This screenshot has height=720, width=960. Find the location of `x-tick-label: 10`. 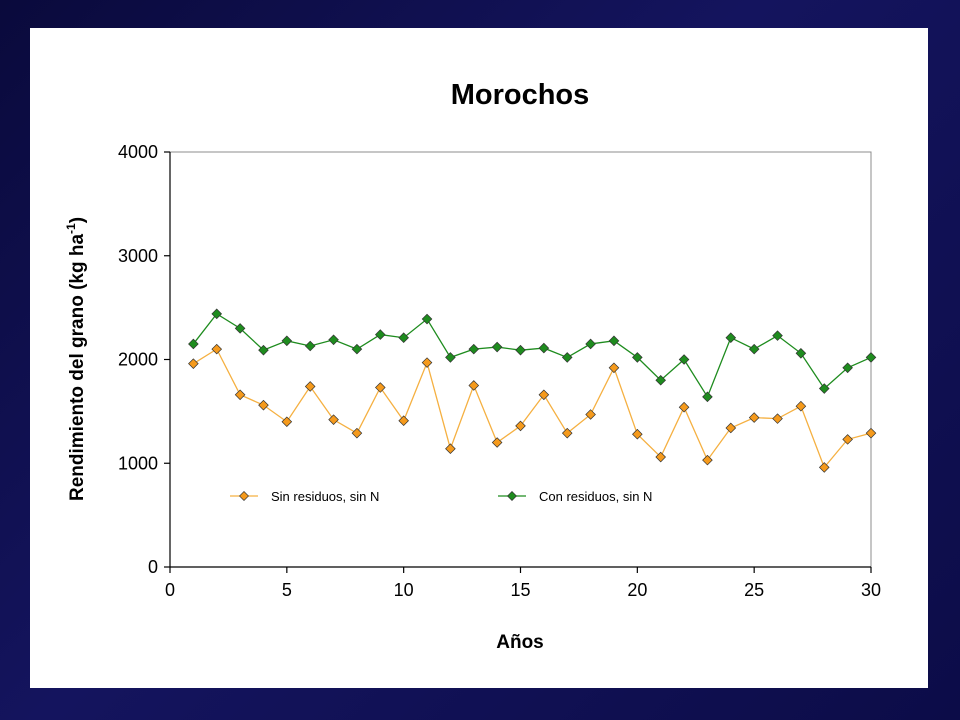

x-tick-label: 10 is located at coordinates (404, 590).